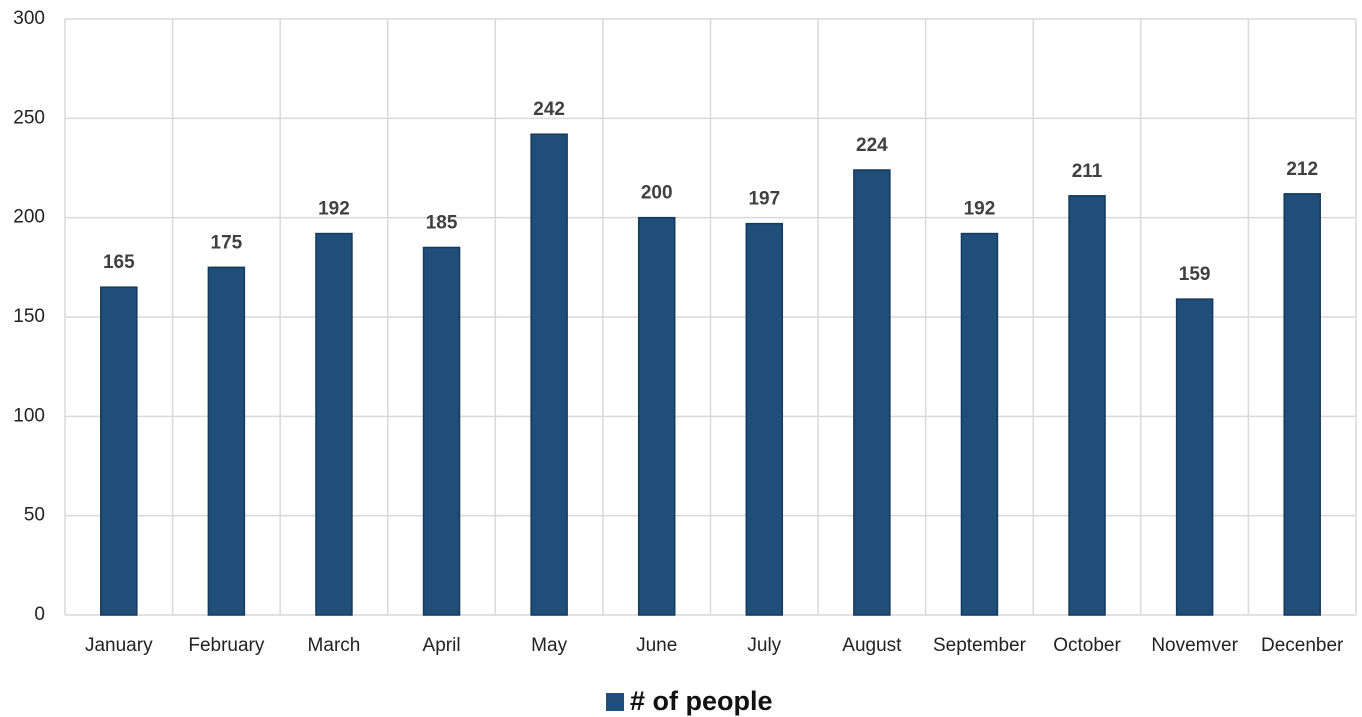 This screenshot has height=717, width=1362. What do you see at coordinates (119, 645) in the screenshot?
I see `x-tick-label: January` at bounding box center [119, 645].